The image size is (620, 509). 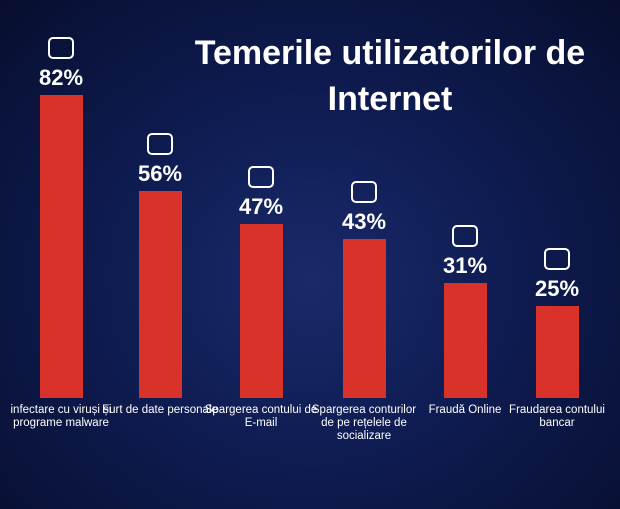 I want to click on chart-title: Temerile utilizatorilor de Internet, so click(x=390, y=76).